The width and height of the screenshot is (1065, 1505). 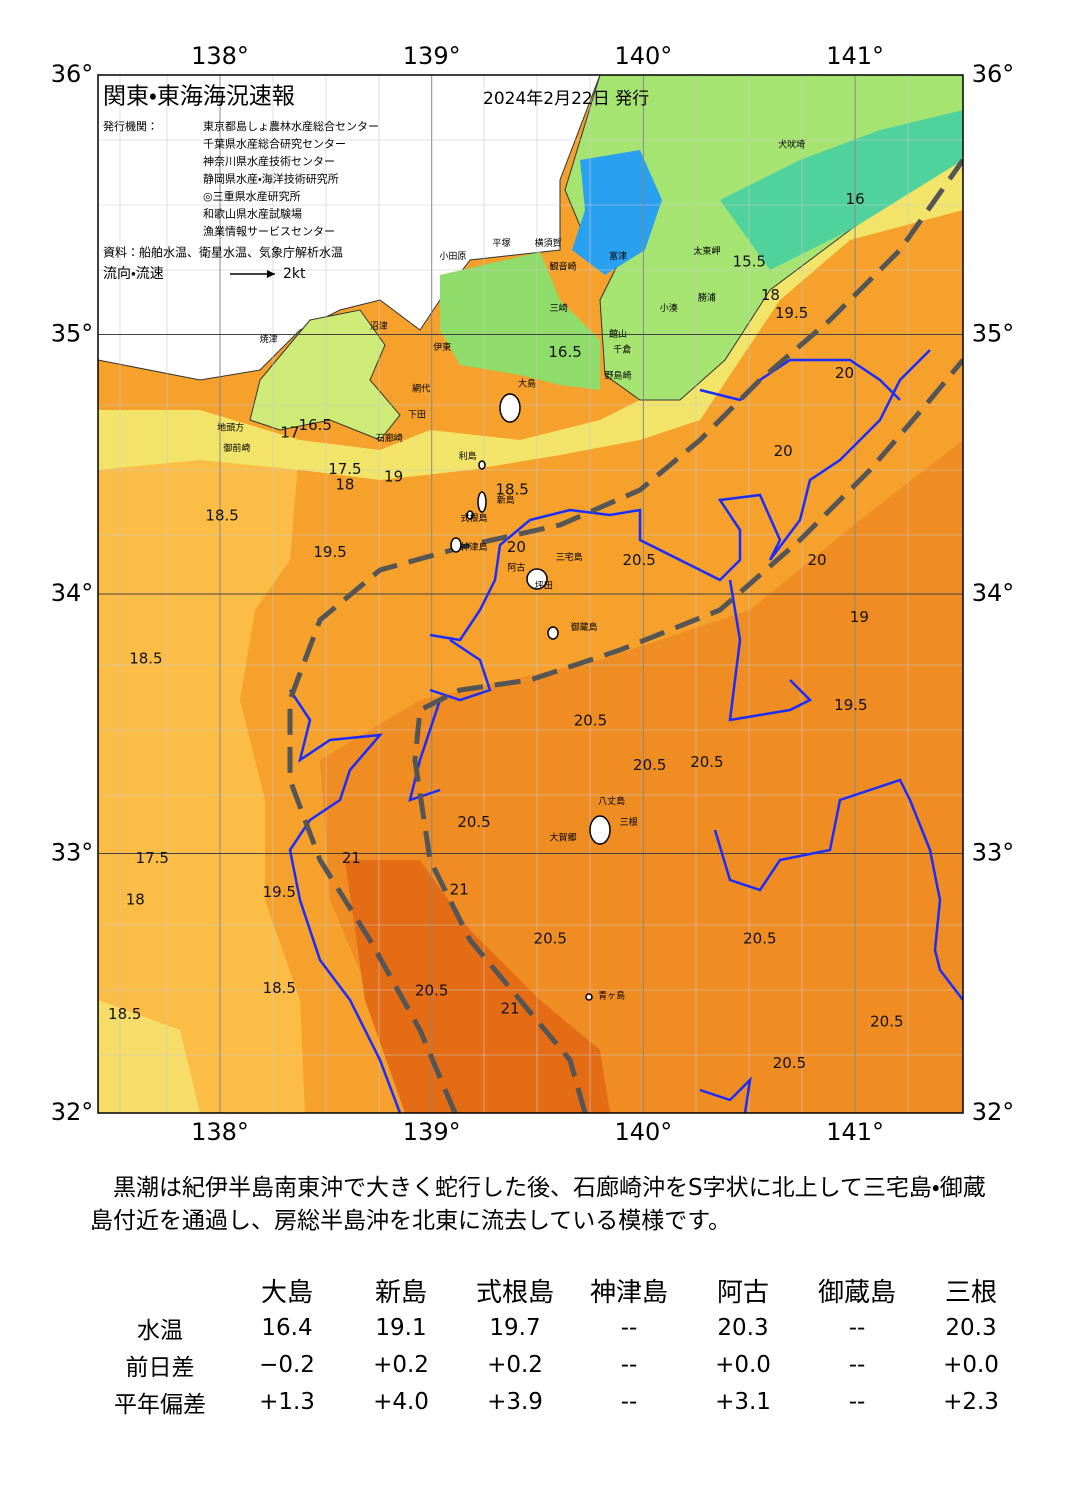 What do you see at coordinates (72, 334) in the screenshot?
I see `lat-label: 35°` at bounding box center [72, 334].